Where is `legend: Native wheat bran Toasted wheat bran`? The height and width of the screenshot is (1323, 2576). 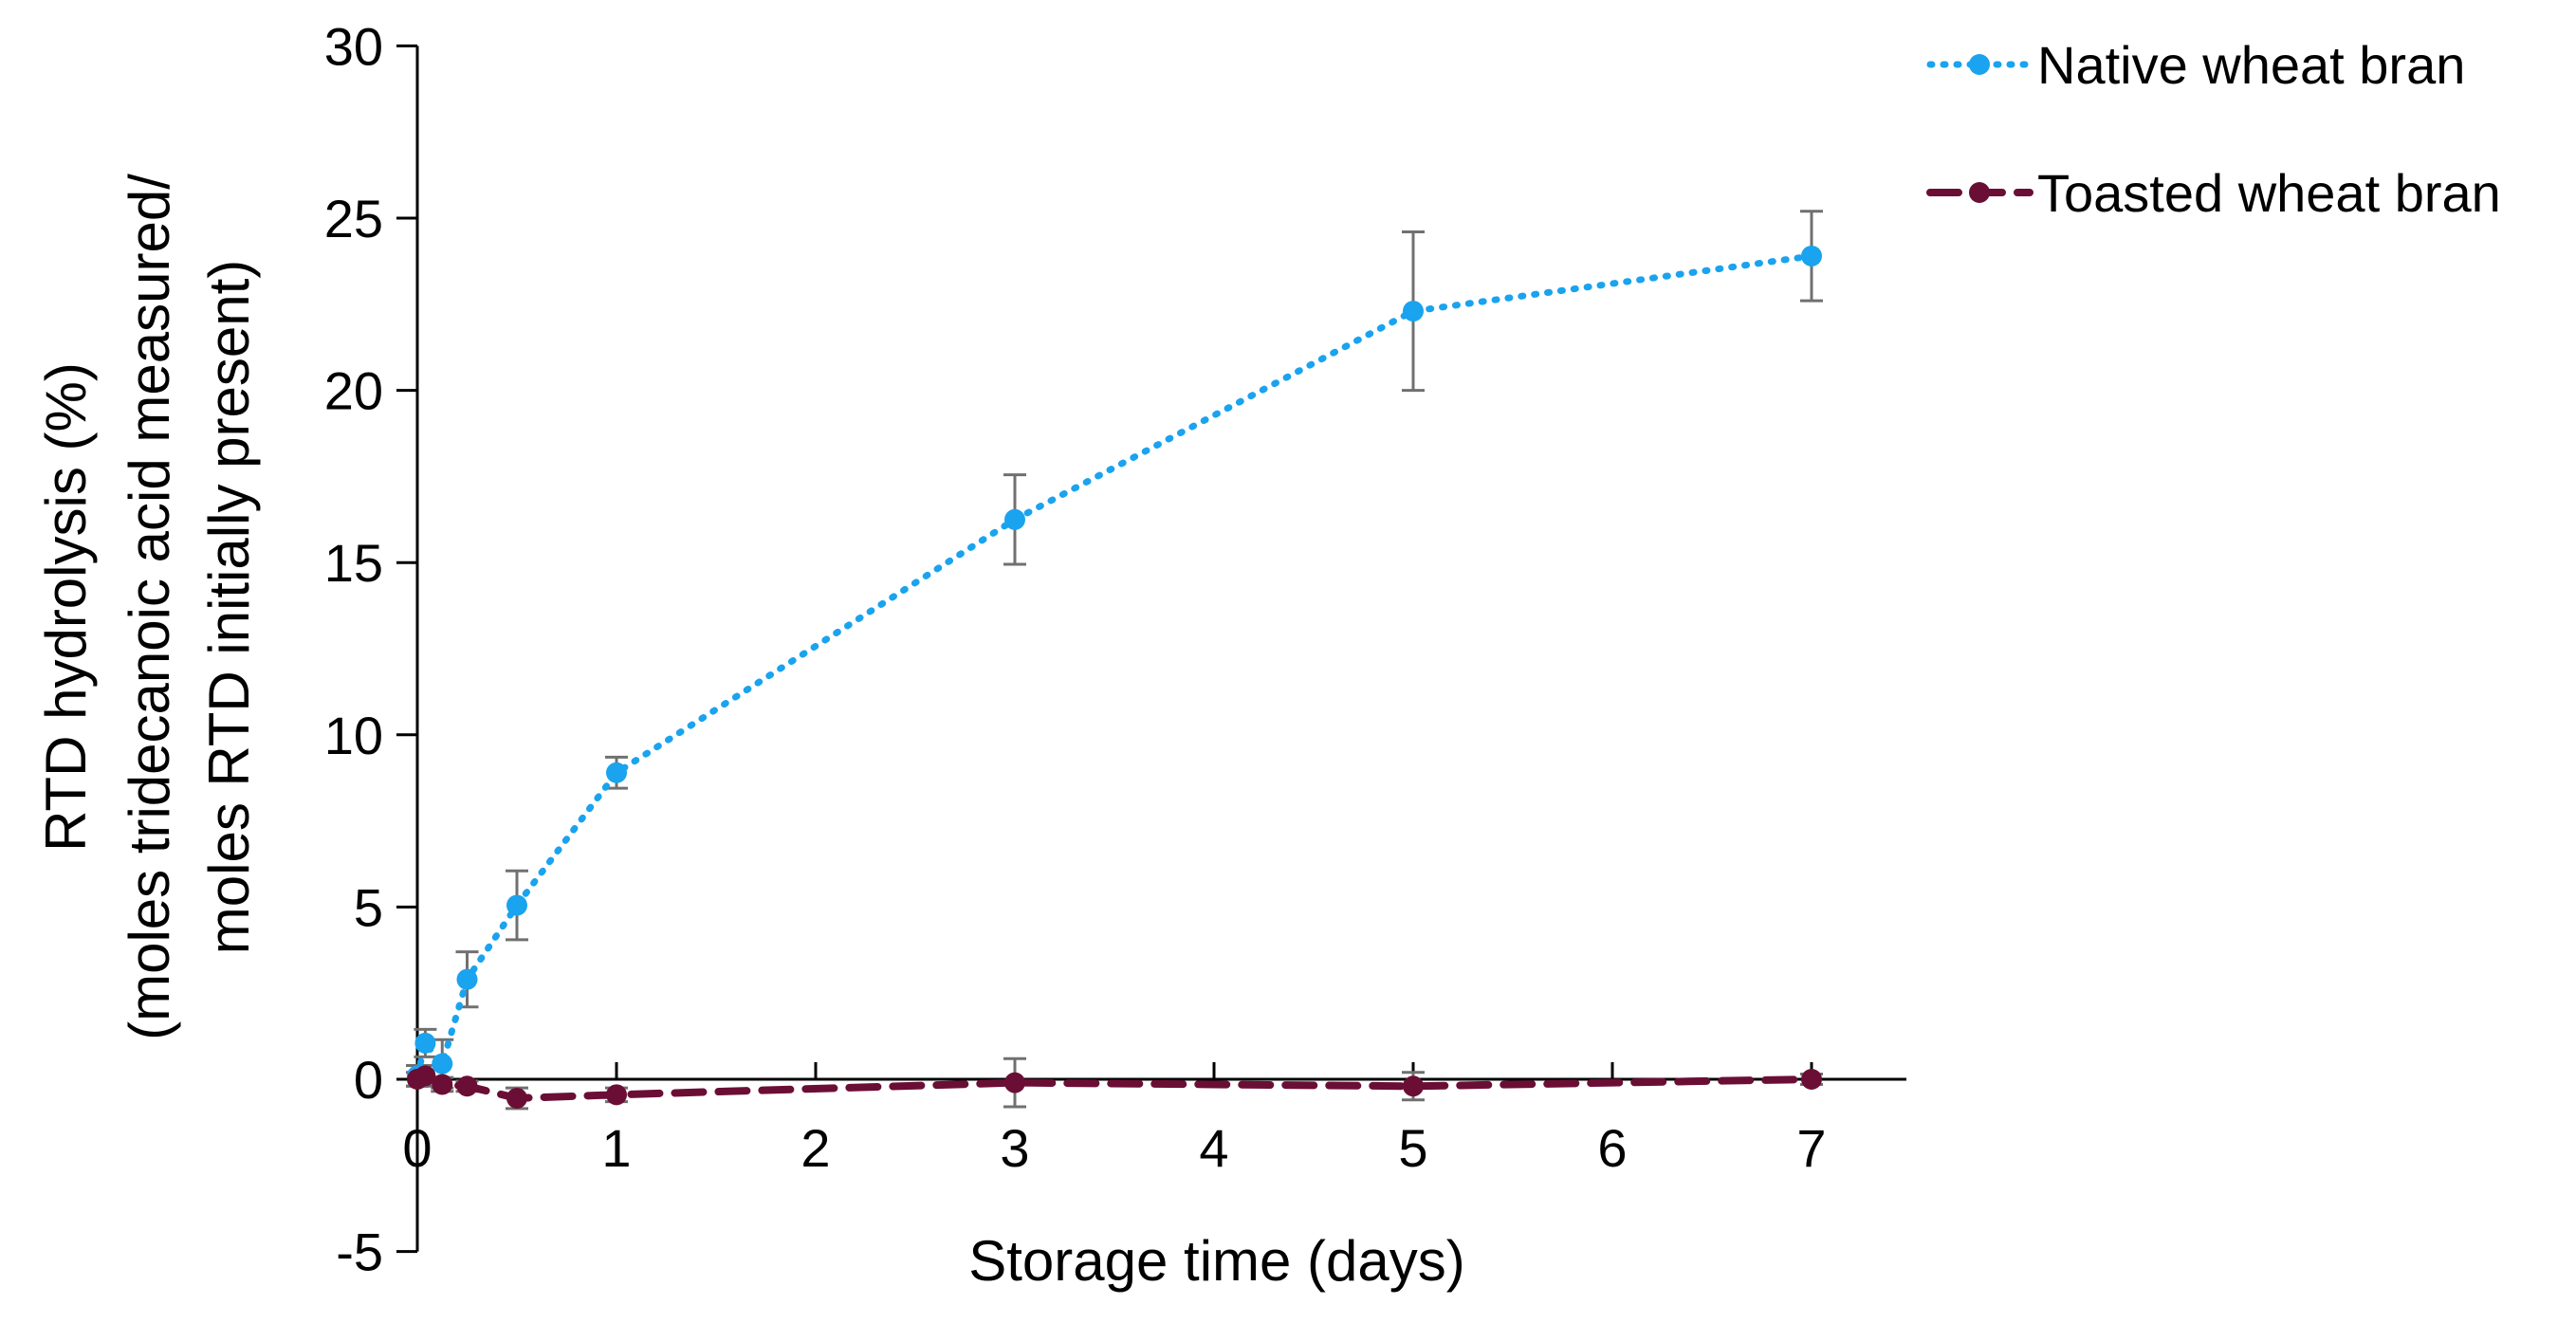 legend: Native wheat bran Toasted wheat bran is located at coordinates (2213, 129).